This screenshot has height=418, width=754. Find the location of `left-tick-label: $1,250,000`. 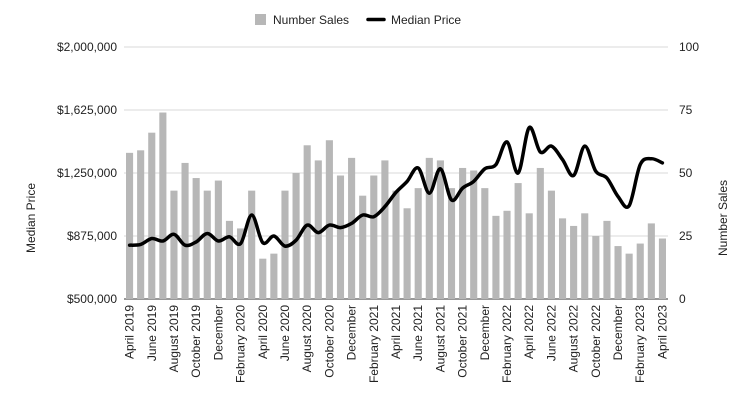

left-tick-label: $1,250,000 is located at coordinates (87, 173).